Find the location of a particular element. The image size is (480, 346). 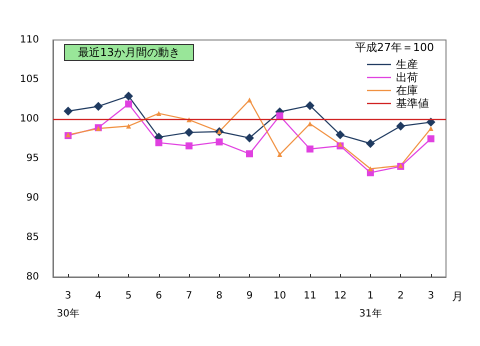

y-tick-label: 110 is located at coordinates (29, 40).